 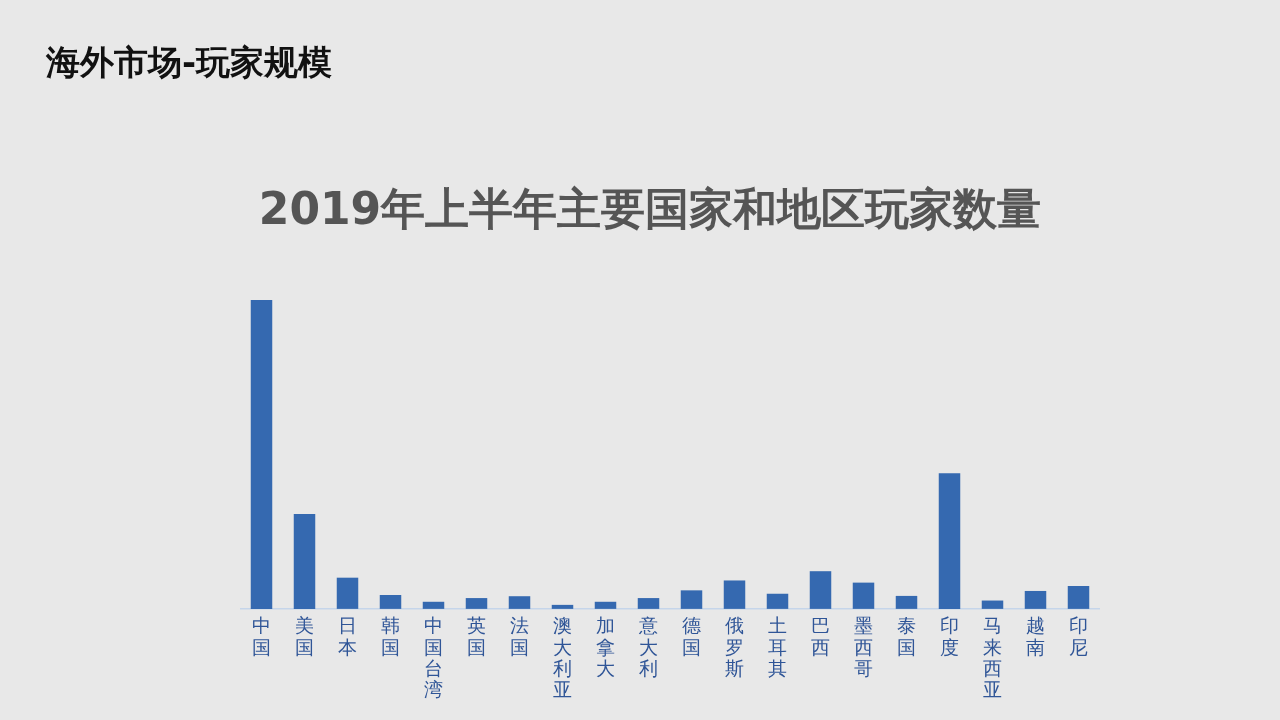 I want to click on x-tick-label: 加拿大, so click(x=605, y=647).